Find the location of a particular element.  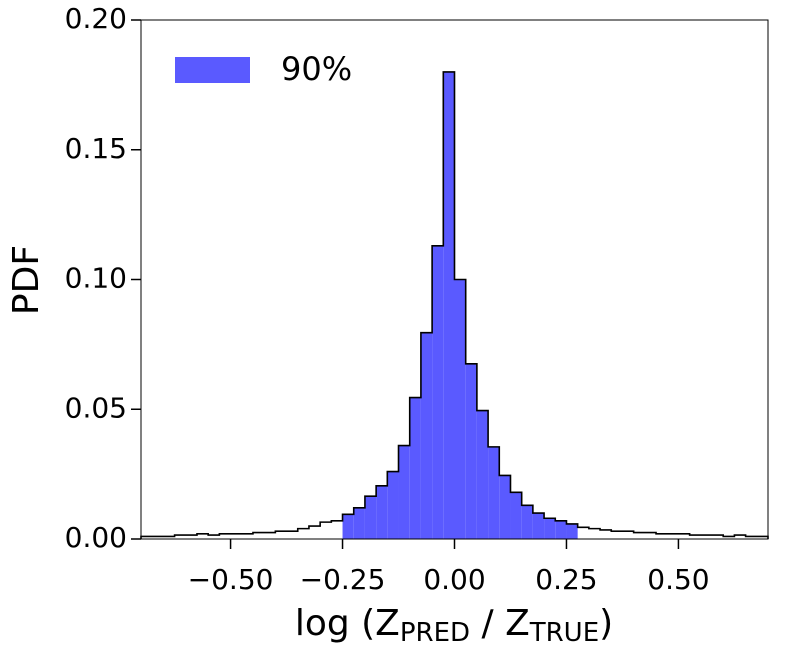

x-label-part: log (Z is located at coordinates (347, 623).